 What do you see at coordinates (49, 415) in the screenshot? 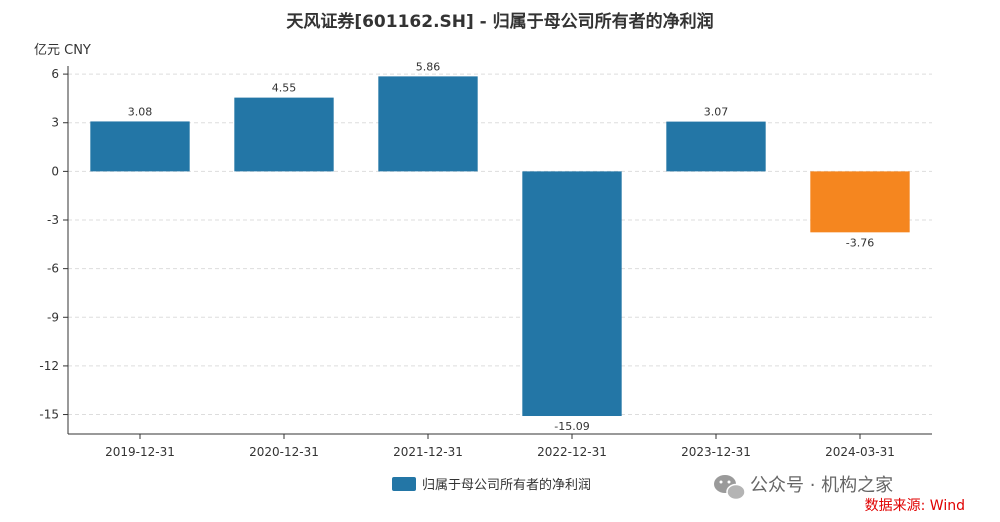
I see `y-tick-label: -15` at bounding box center [49, 415].